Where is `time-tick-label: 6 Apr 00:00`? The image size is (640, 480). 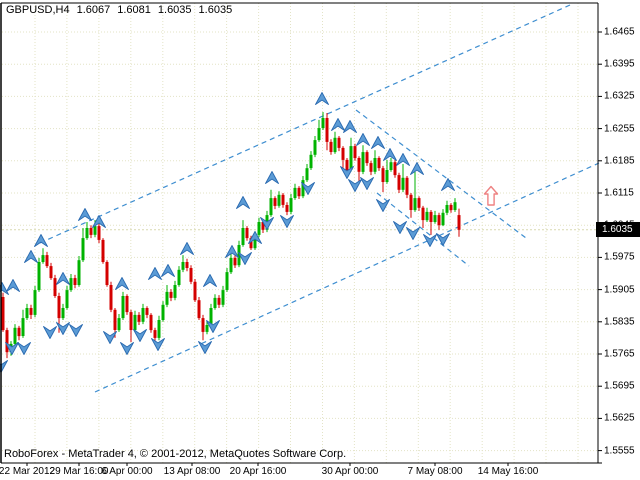 time-tick-label: 6 Apr 00:00 is located at coordinates (127, 471).